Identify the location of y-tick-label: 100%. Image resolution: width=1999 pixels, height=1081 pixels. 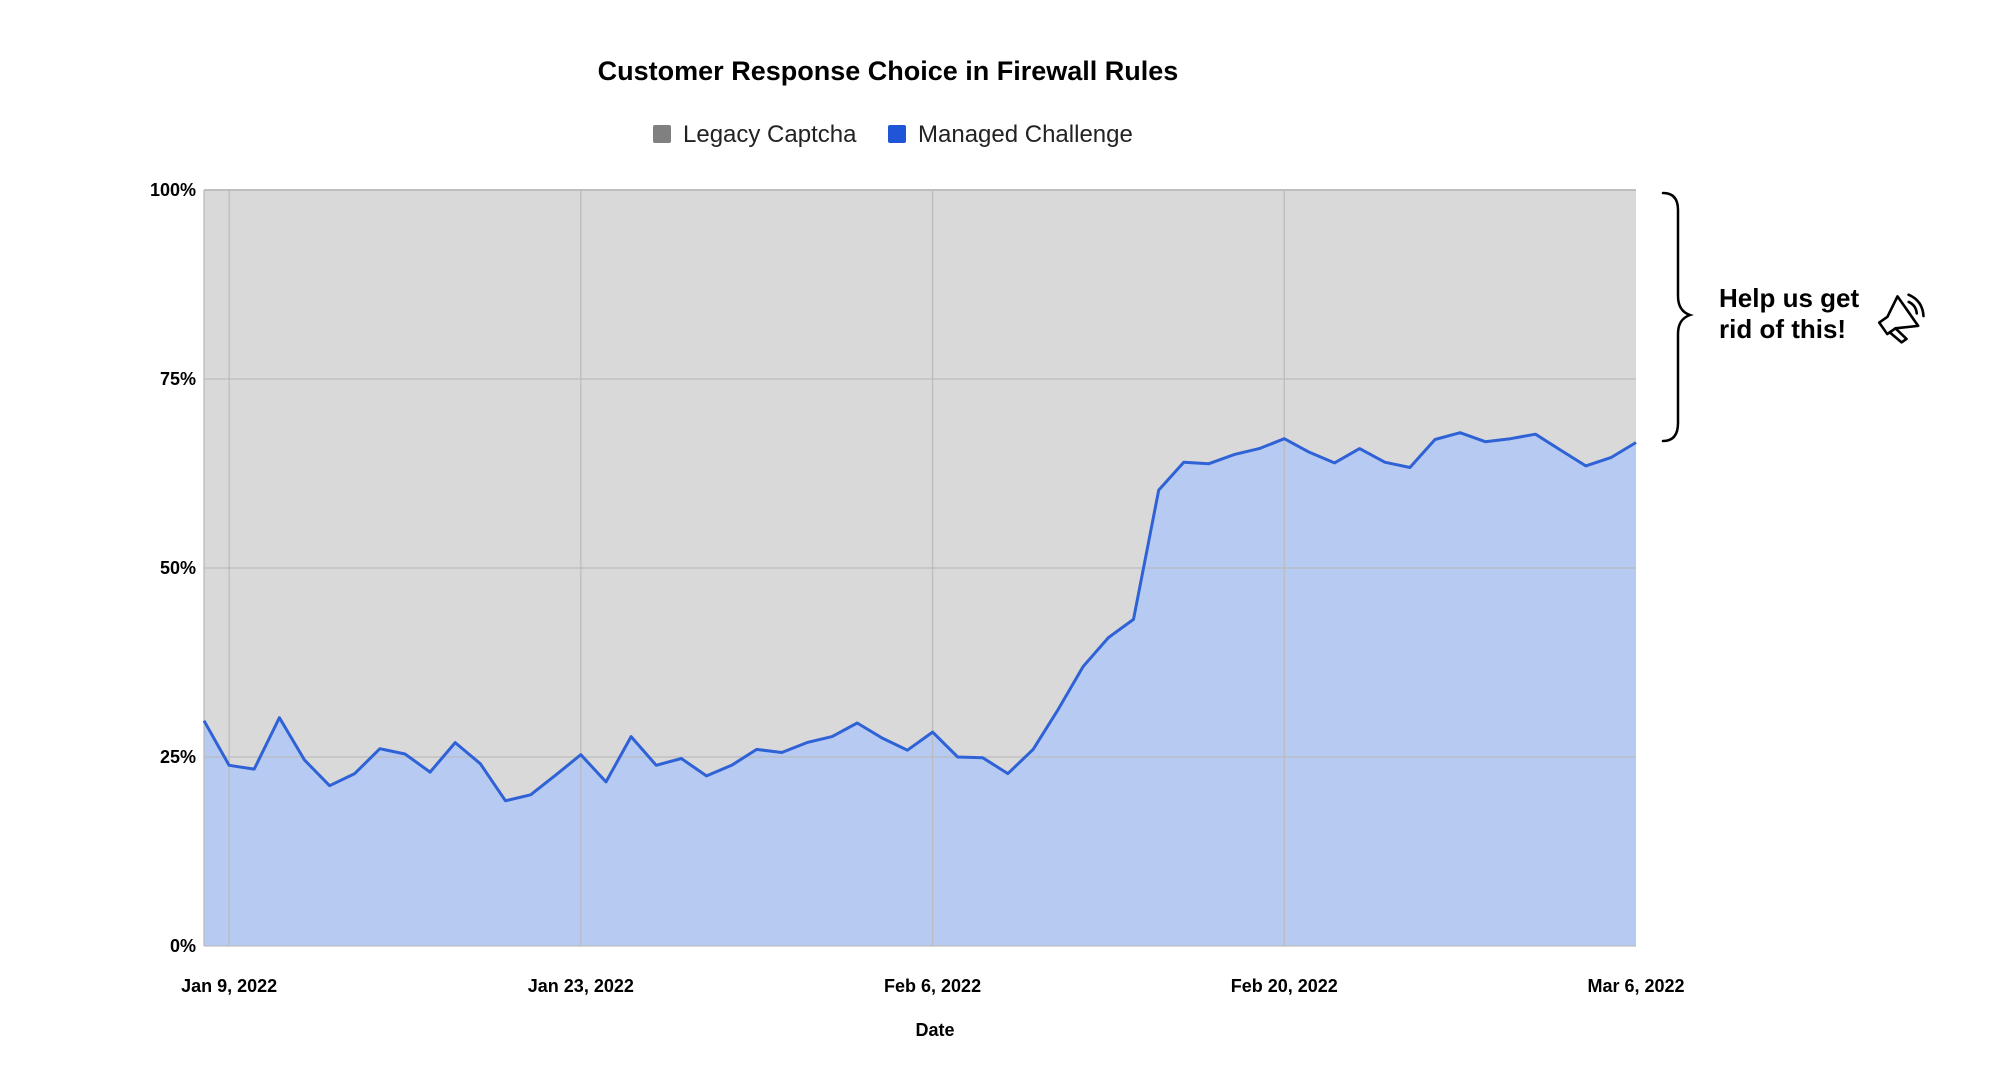
(173, 190).